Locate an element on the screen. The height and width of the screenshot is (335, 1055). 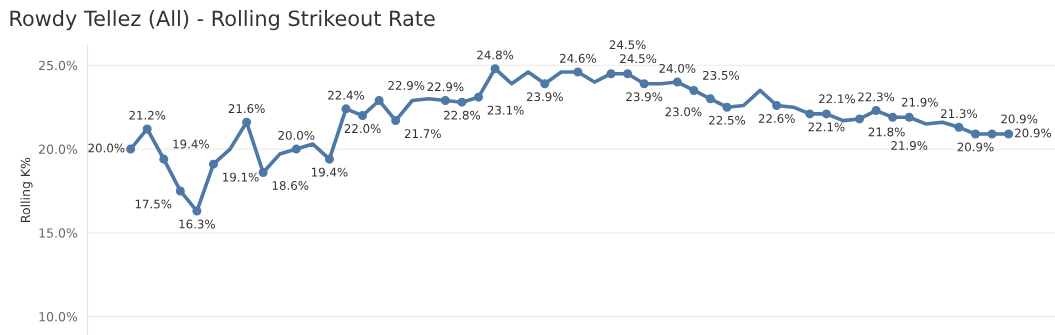
y-tick-label: 20.0% is located at coordinates (58, 149).